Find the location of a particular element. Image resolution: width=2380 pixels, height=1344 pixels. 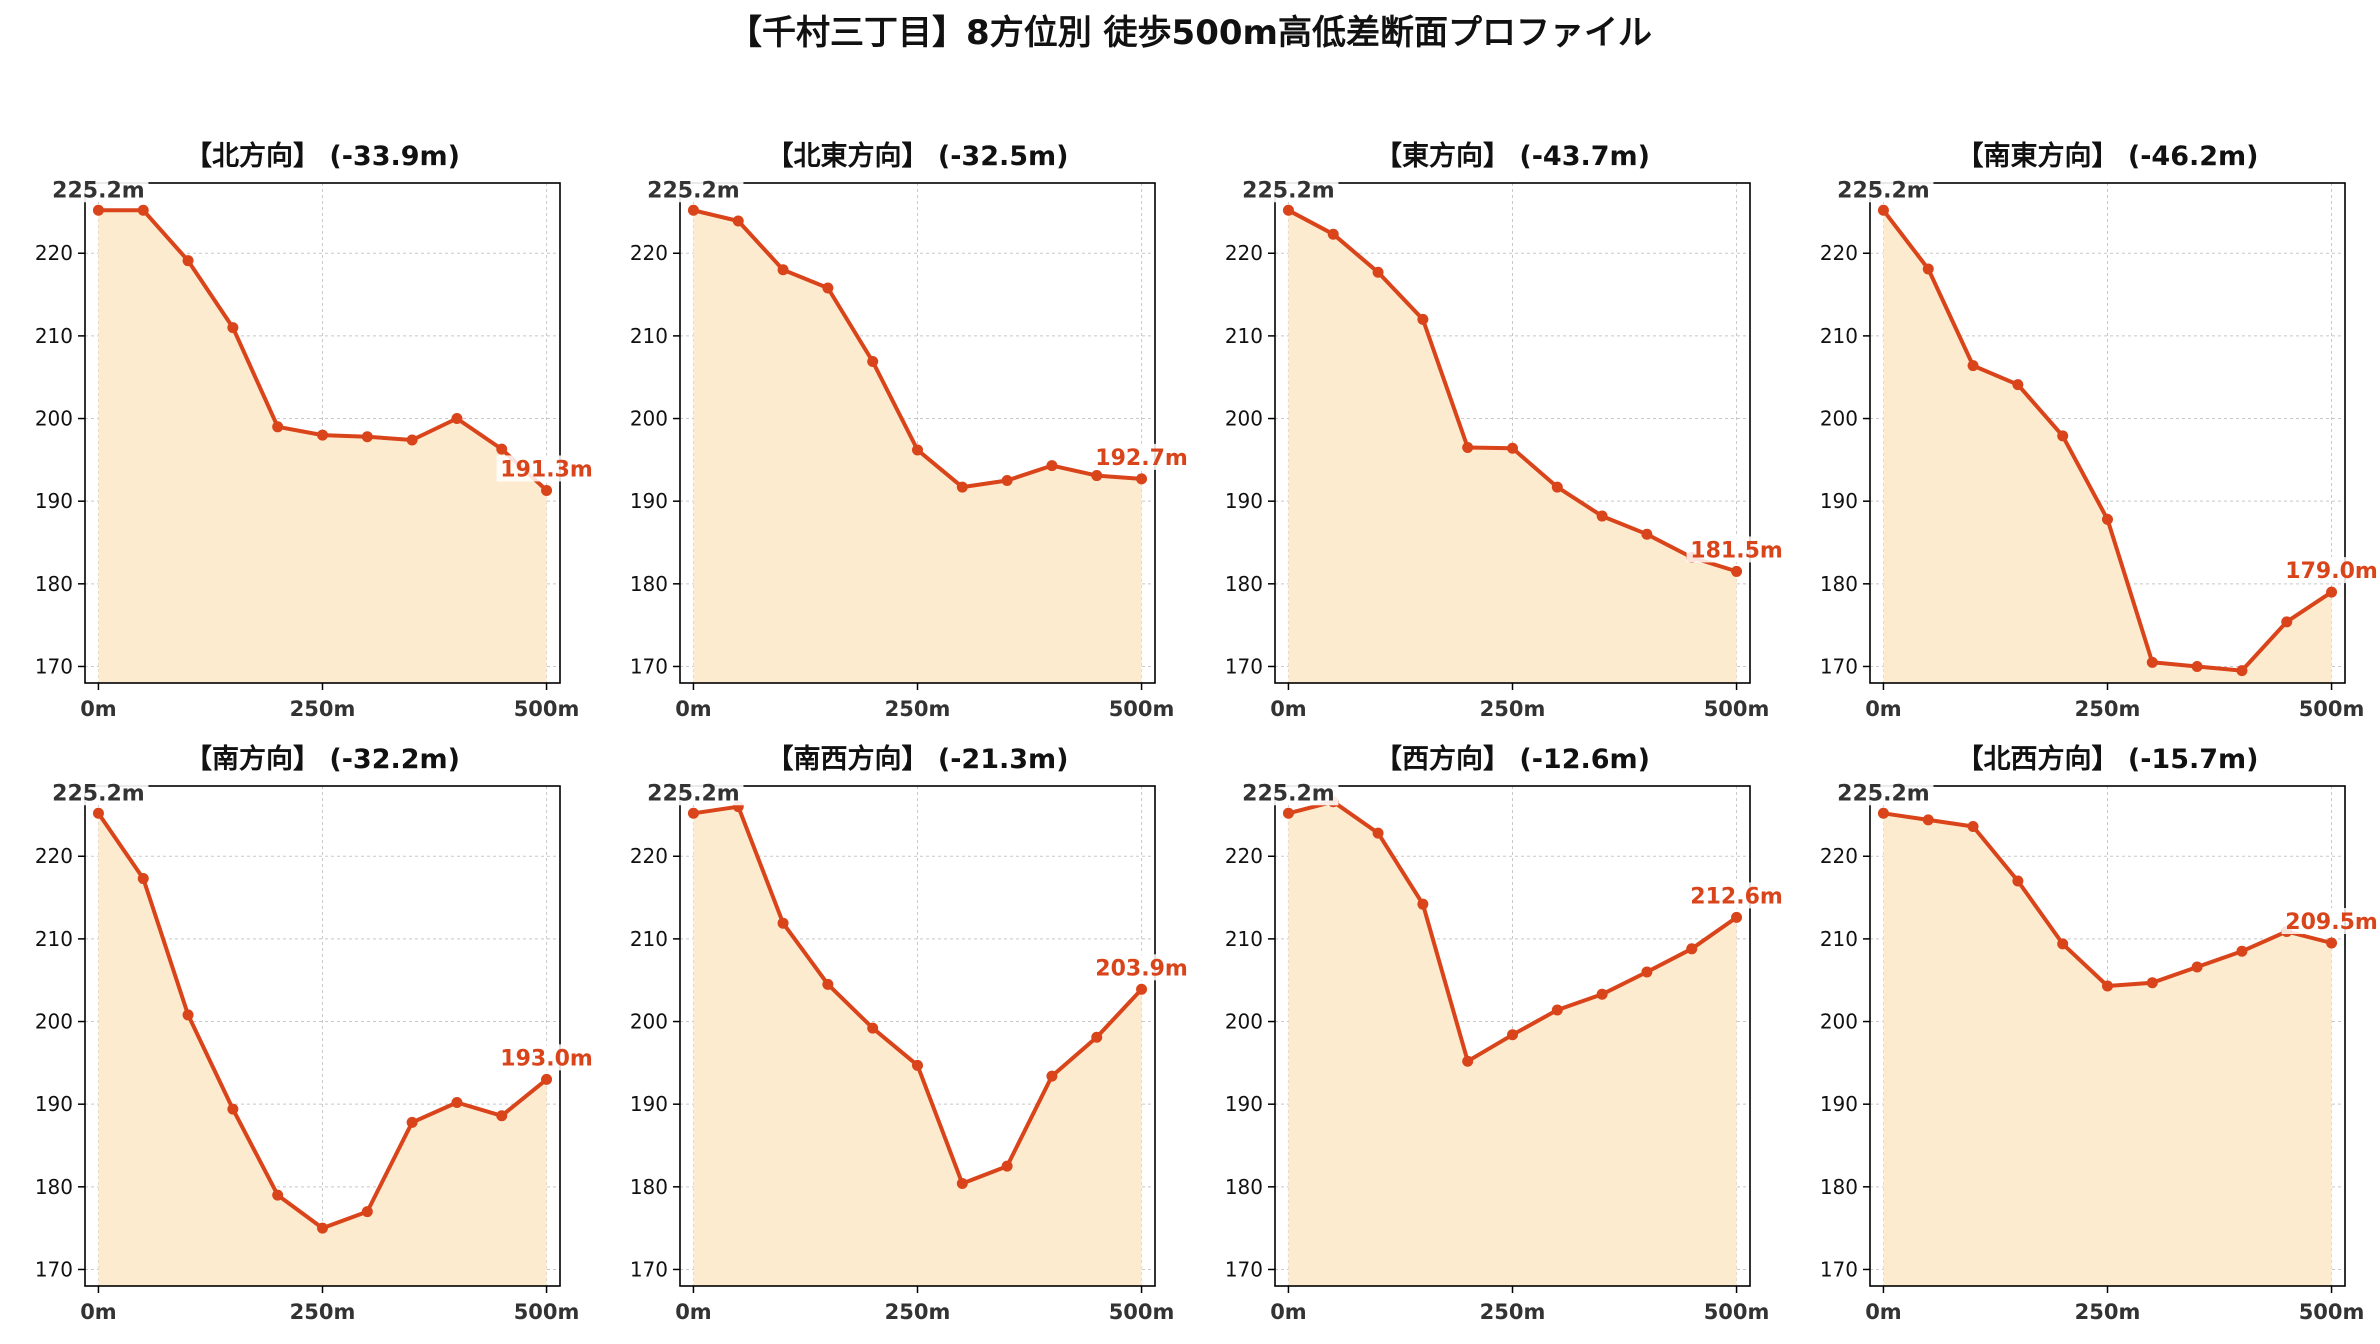

end-label: 209.5m is located at coordinates (2331, 922).